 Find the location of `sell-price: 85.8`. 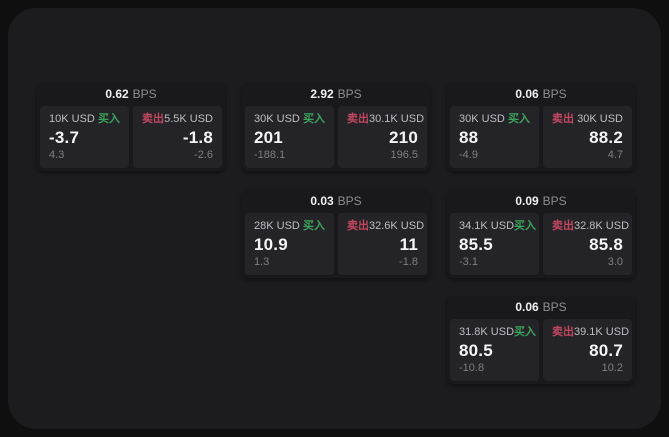

sell-price: 85.8 is located at coordinates (606, 244).